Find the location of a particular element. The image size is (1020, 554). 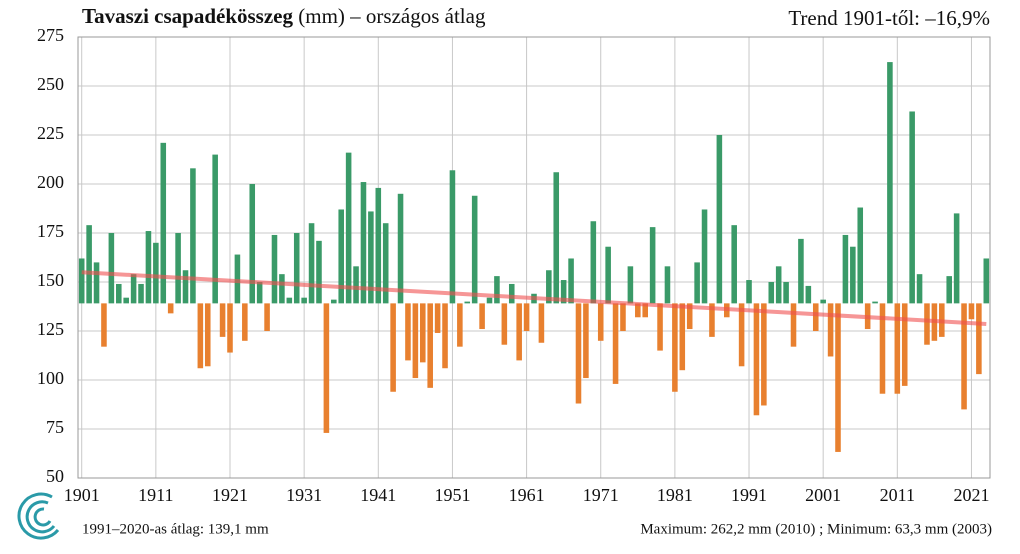

x-tick-label: 1951 is located at coordinates (452, 495).